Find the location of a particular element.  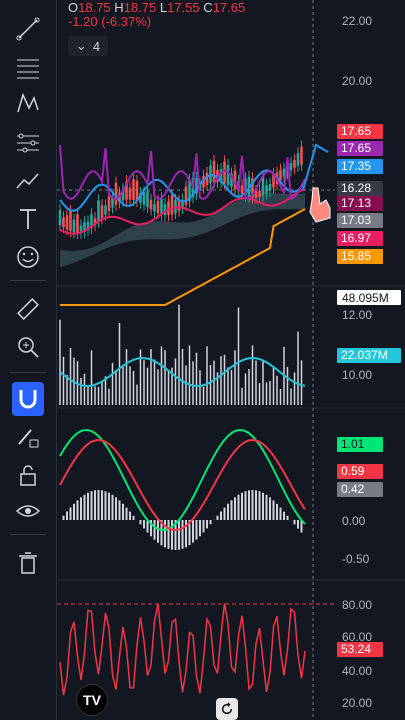

text-icon is located at coordinates (28, 219).